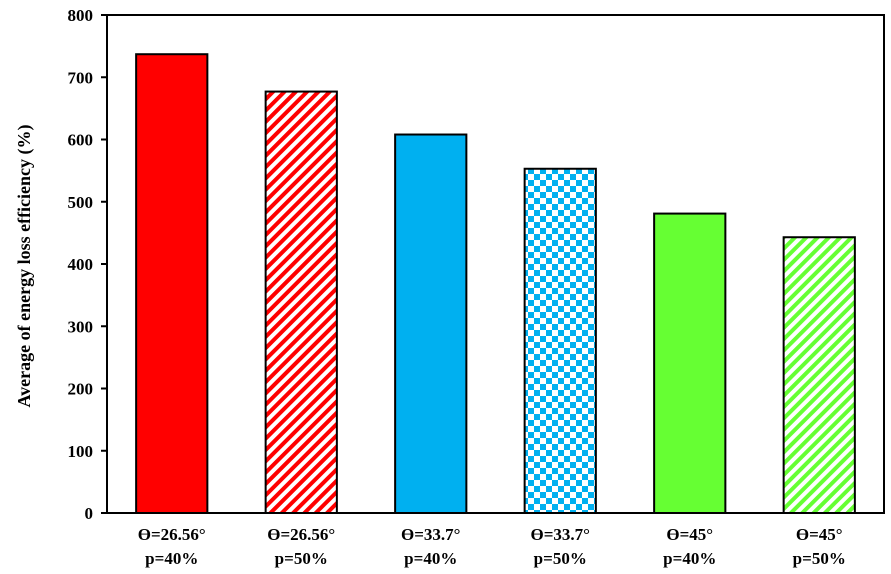 The width and height of the screenshot is (891, 574). What do you see at coordinates (81, 326) in the screenshot?
I see `y-tick-label: 300` at bounding box center [81, 326].